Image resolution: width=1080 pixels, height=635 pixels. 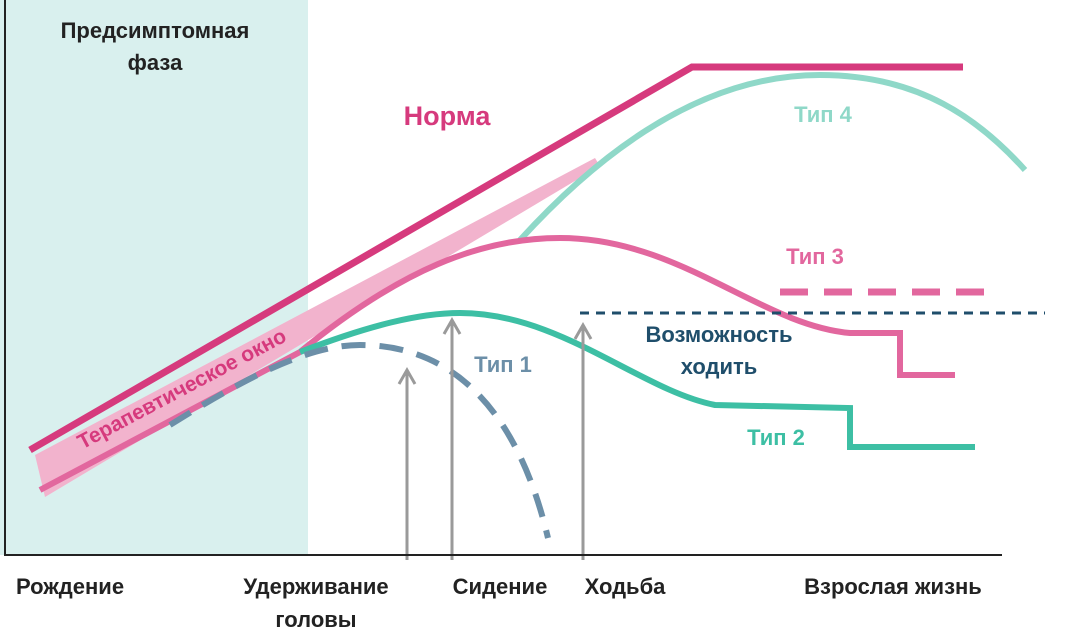 I want to click on type3-label: Тип 3, so click(x=815, y=256).